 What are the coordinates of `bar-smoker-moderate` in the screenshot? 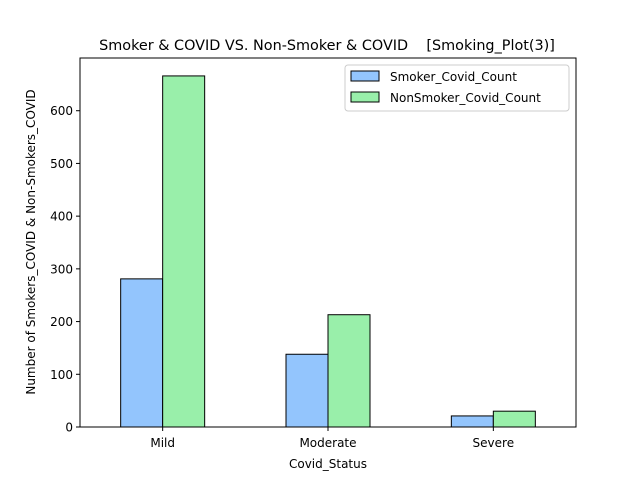 It's located at (307, 390).